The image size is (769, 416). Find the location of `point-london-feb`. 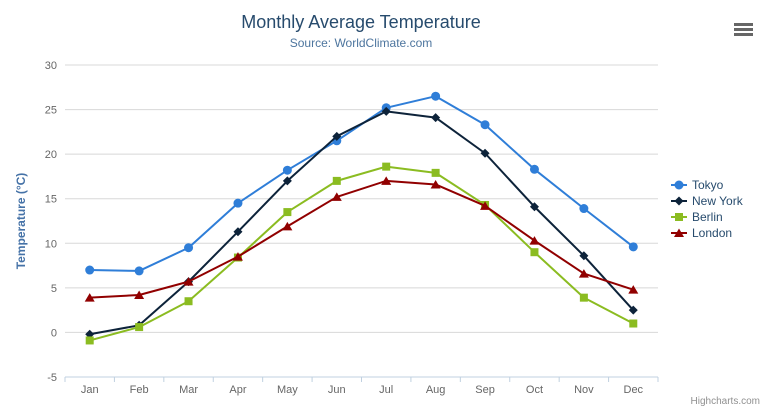

point-london-feb is located at coordinates (139, 294).